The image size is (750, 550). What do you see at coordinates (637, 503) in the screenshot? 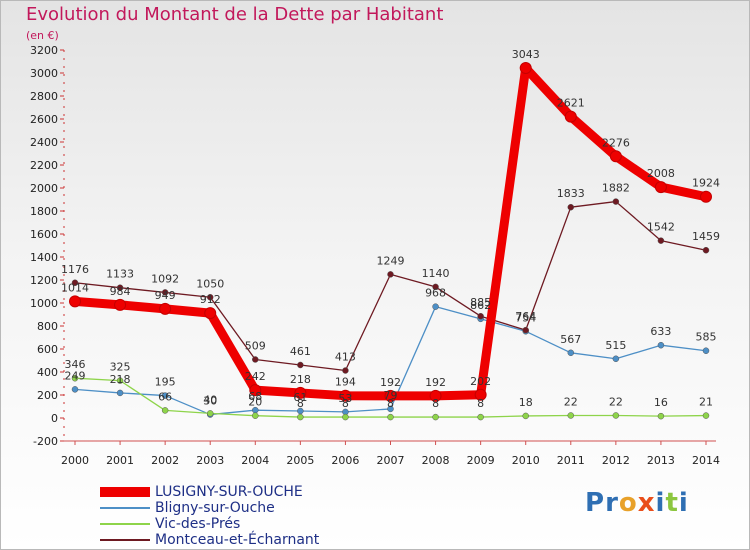
I see `proxiti-logo: Proxiti` at bounding box center [637, 503].